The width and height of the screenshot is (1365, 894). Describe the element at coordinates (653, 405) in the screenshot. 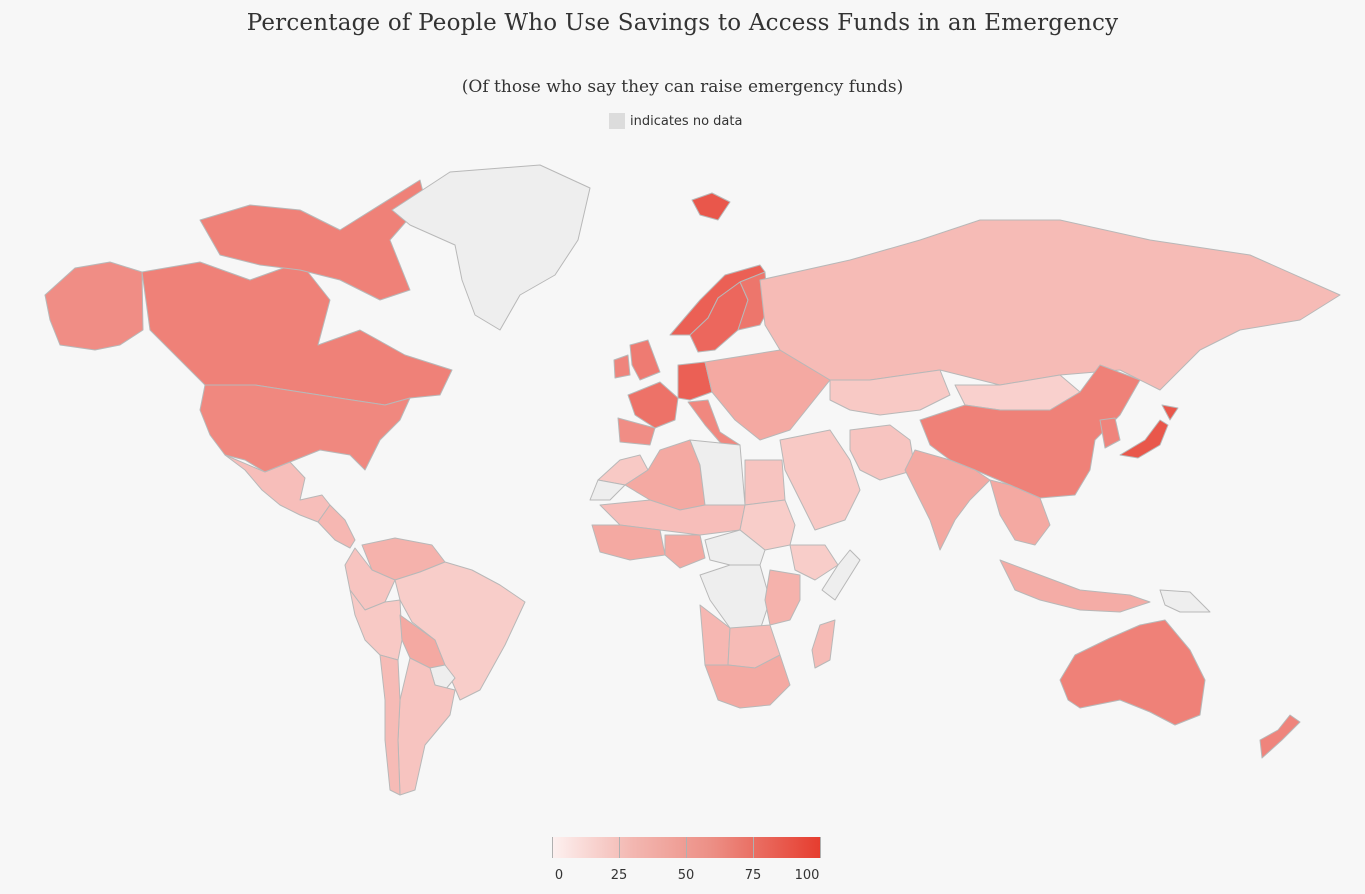

I see `region-france` at that location.